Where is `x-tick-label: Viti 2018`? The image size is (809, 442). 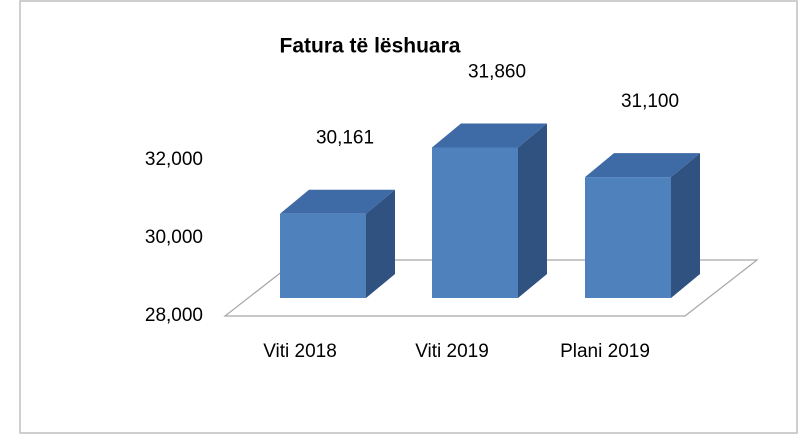 x-tick-label: Viti 2018 is located at coordinates (300, 351).